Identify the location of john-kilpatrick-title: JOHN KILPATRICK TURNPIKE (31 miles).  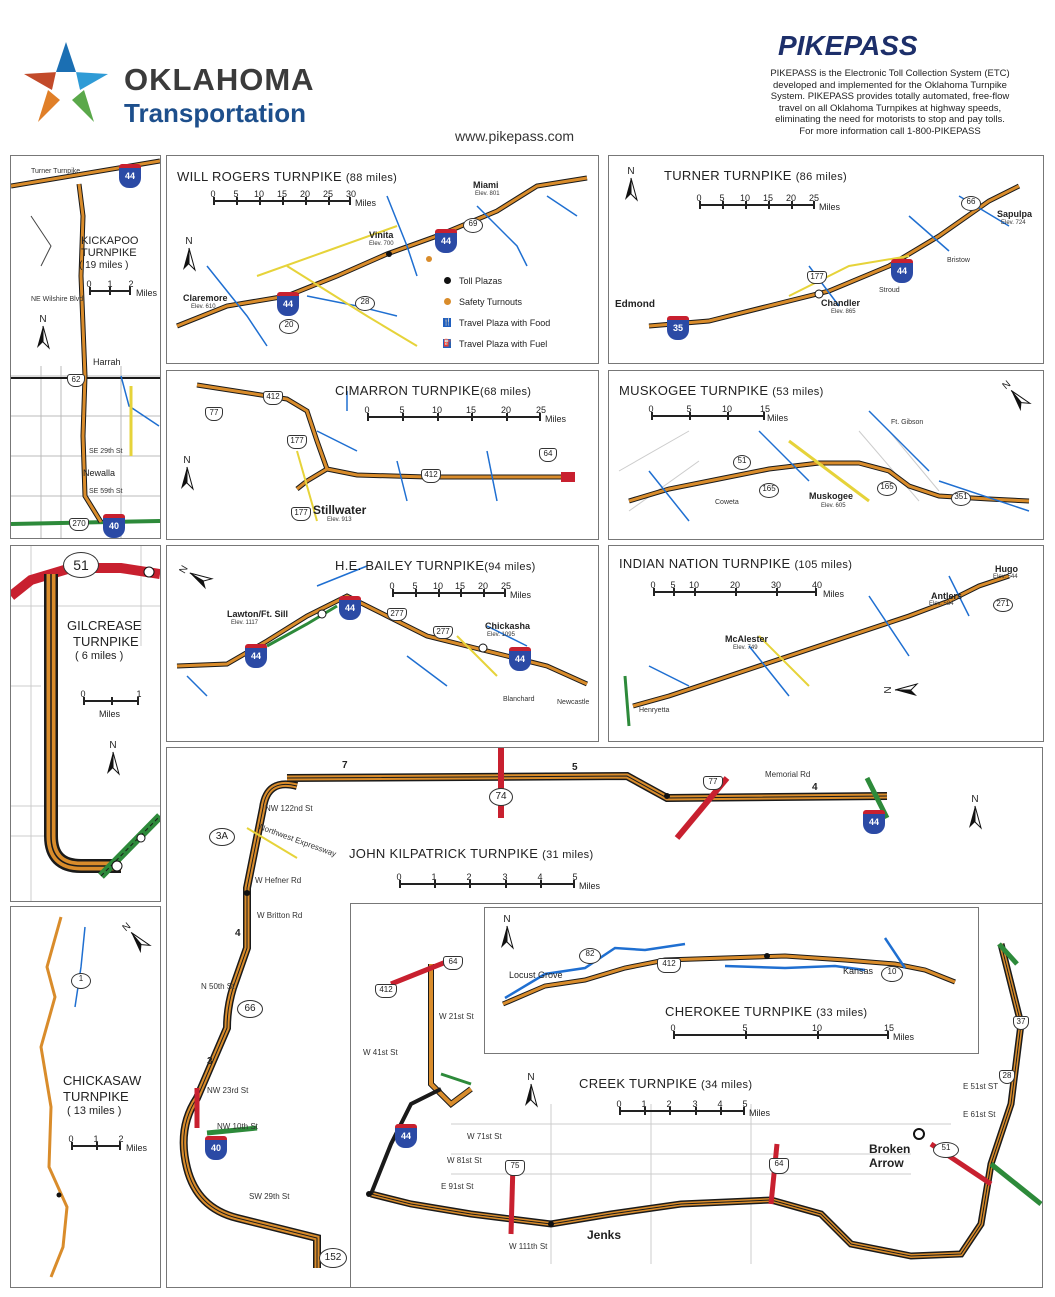
(471, 853).